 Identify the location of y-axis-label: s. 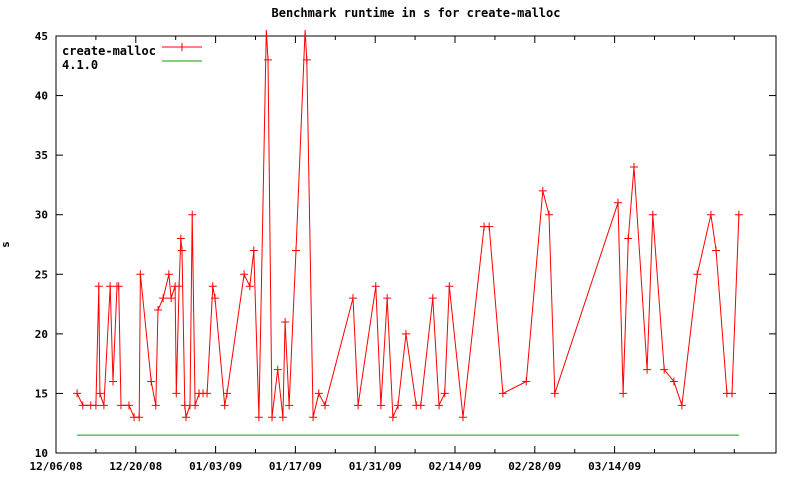
(6, 244).